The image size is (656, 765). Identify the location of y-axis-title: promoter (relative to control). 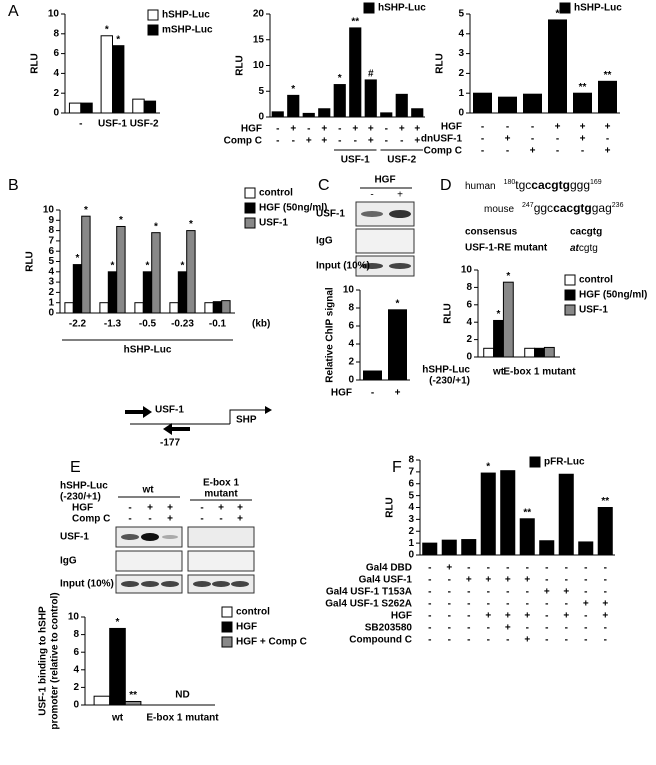
(55, 660).